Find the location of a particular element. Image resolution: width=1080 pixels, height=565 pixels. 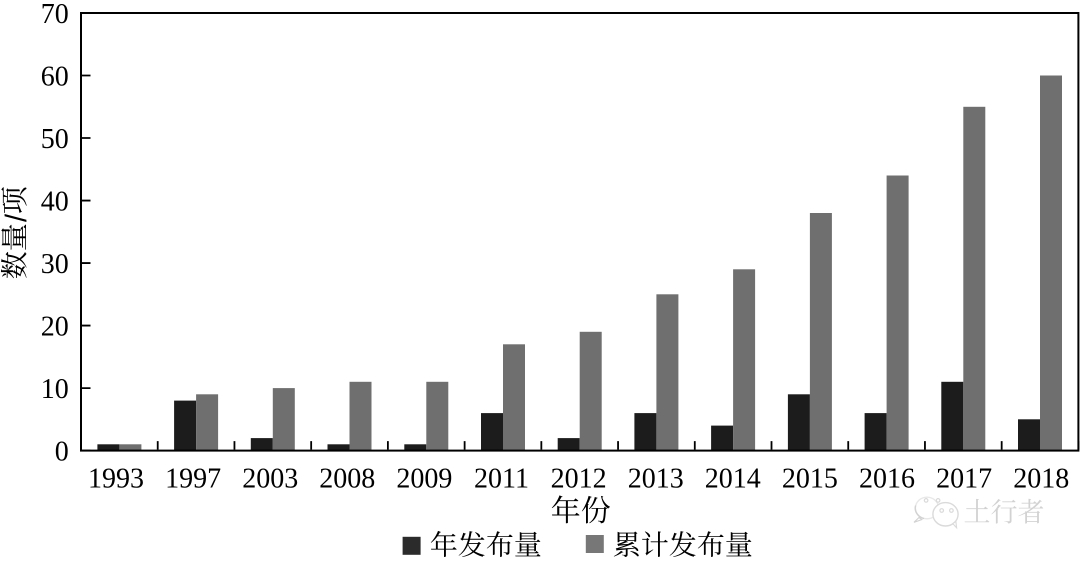

svg-text: 40 is located at coordinates (55, 202).